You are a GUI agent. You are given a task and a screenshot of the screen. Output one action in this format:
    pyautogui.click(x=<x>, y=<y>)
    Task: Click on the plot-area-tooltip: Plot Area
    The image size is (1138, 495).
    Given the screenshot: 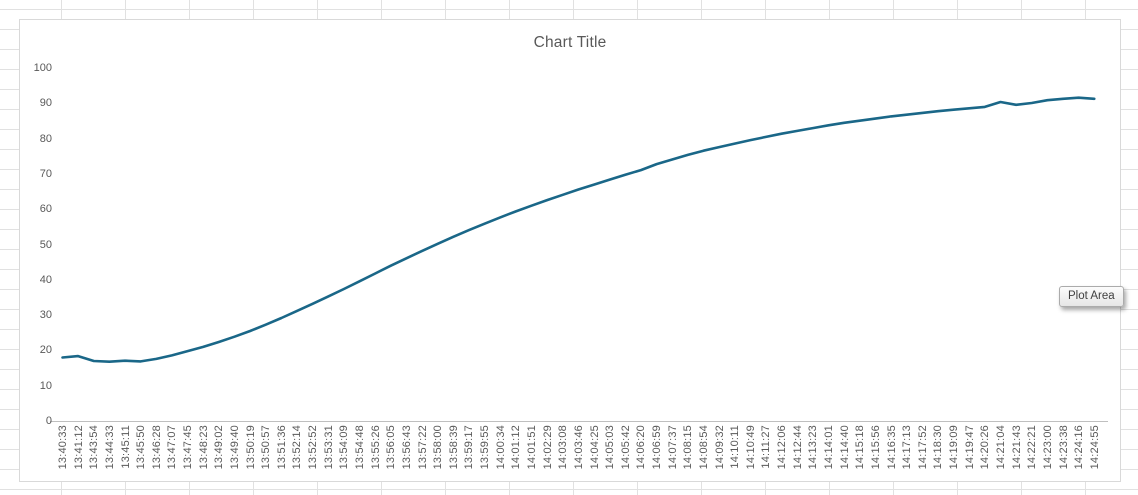 What is the action you would take?
    pyautogui.click(x=1091, y=296)
    